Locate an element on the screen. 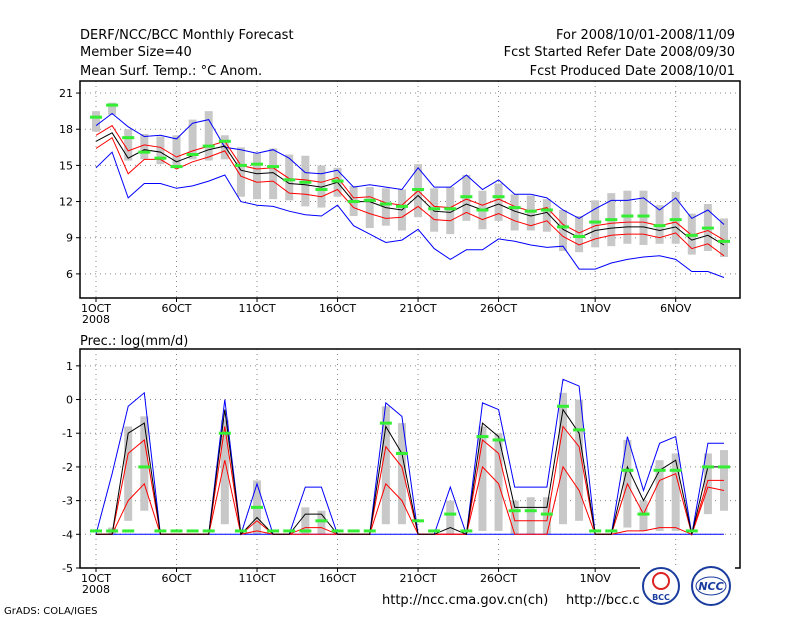 This screenshot has width=800, height=618. temp-ytick-label: 21 is located at coordinates (66, 93).